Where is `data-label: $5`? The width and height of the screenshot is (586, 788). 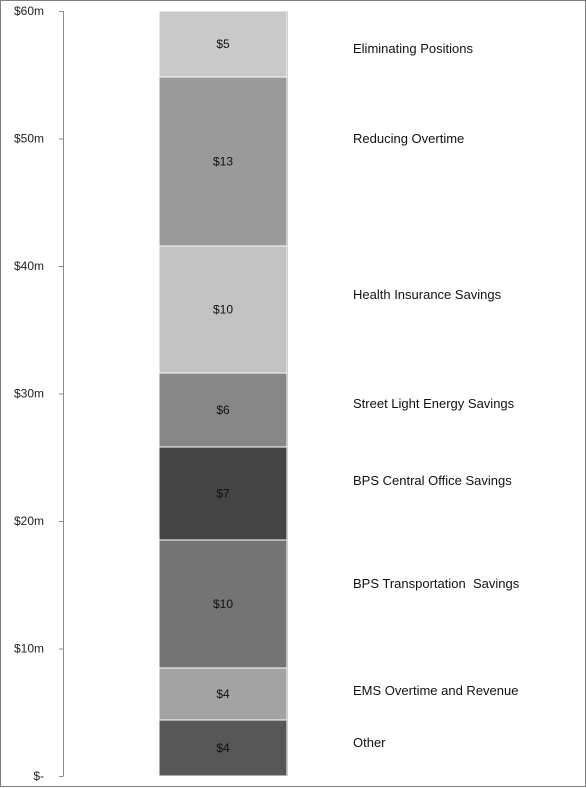
data-label: $5 is located at coordinates (223, 44).